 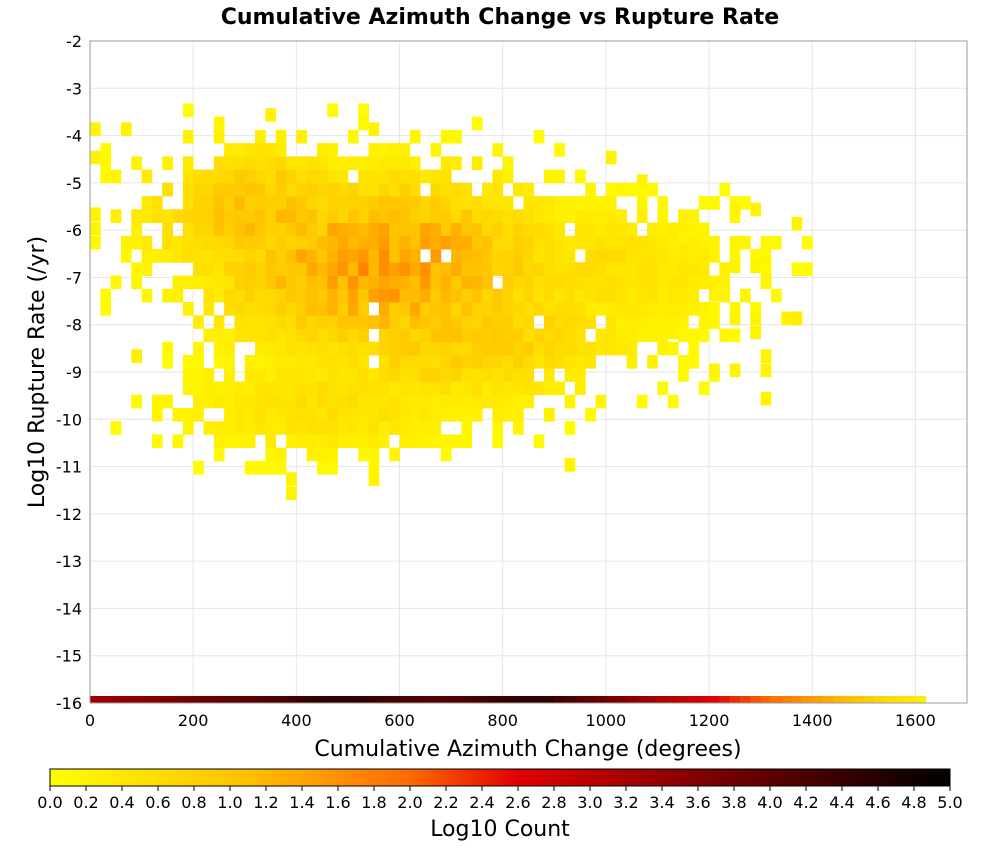 I want to click on y-tick-label: -5, so click(x=74, y=183).